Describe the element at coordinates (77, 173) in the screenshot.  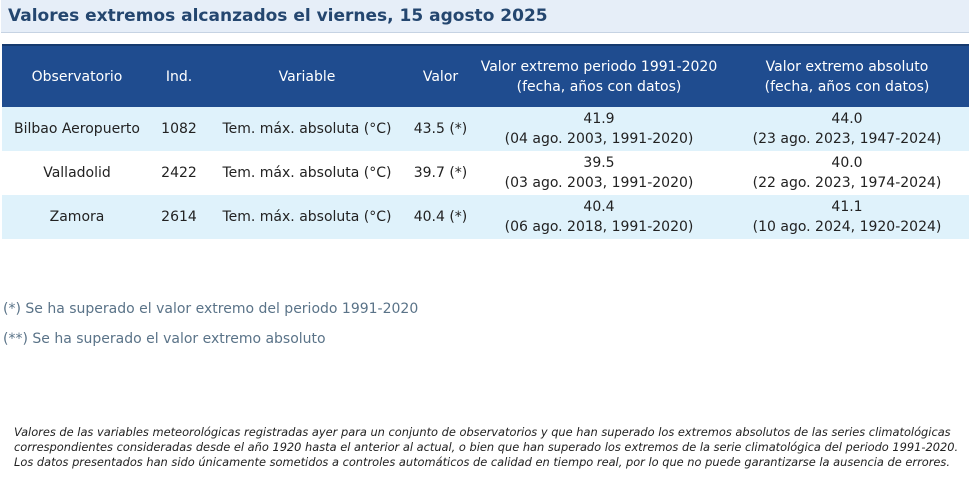
I see `cell-observatorio: Valladolid` at that location.